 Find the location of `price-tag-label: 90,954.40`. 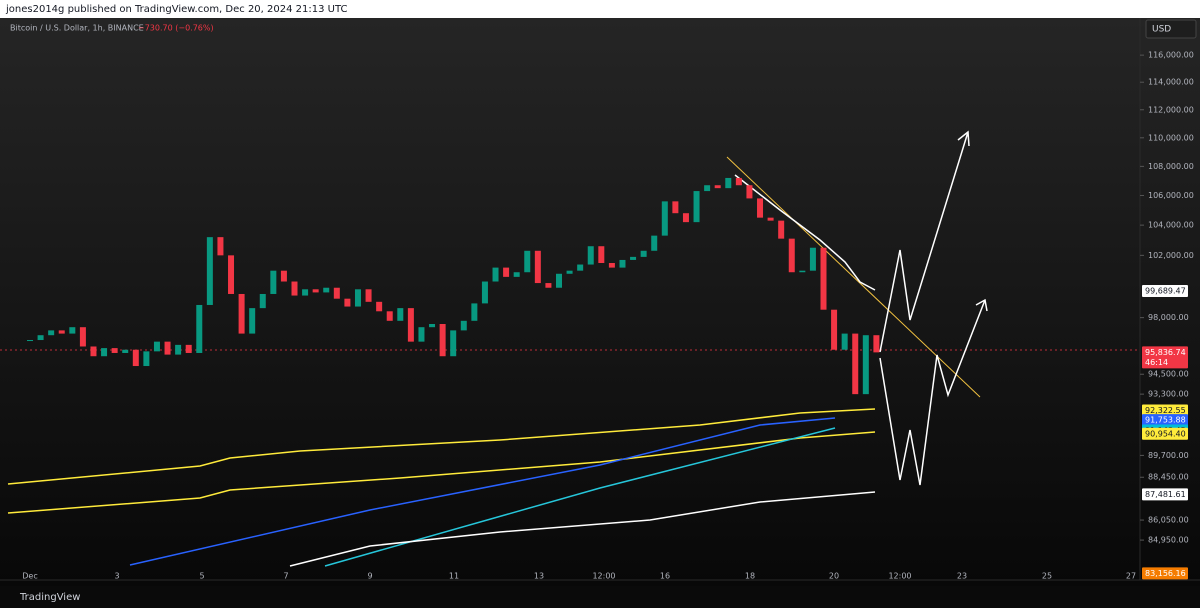

price-tag-label: 90,954.40 is located at coordinates (1165, 433).